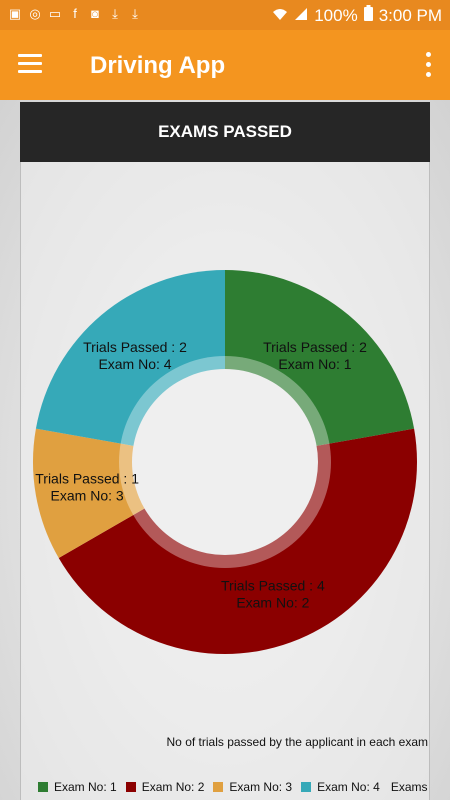 The width and height of the screenshot is (450, 800). What do you see at coordinates (314, 364) in the screenshot?
I see `slice-label-1: Exam No: 1` at bounding box center [314, 364].